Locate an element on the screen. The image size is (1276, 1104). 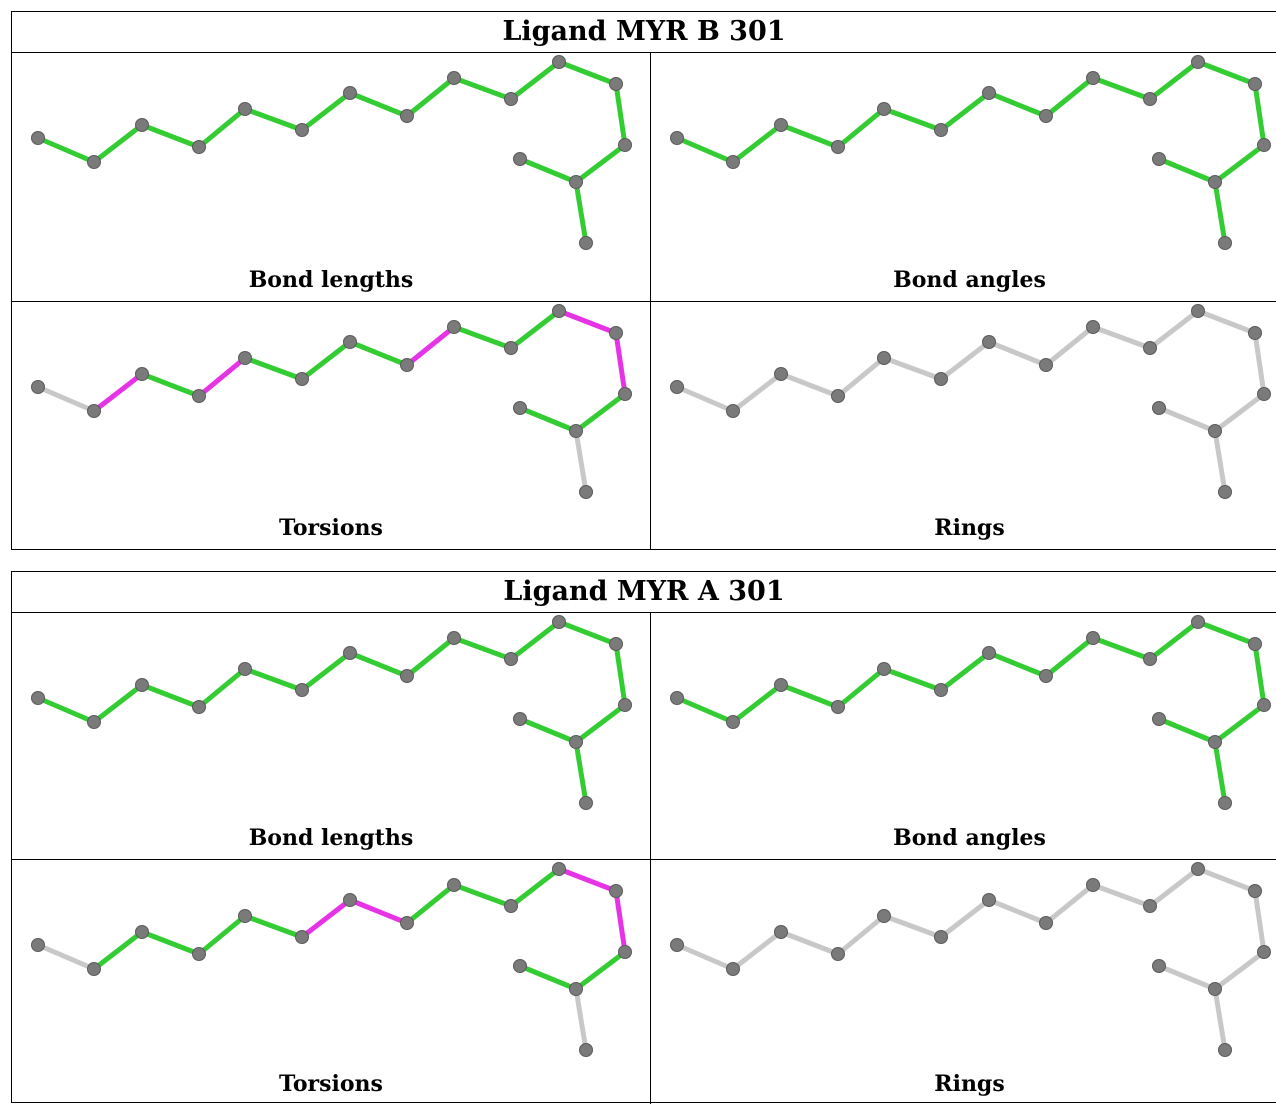
panel-rings: Rings is located at coordinates (963, 982).